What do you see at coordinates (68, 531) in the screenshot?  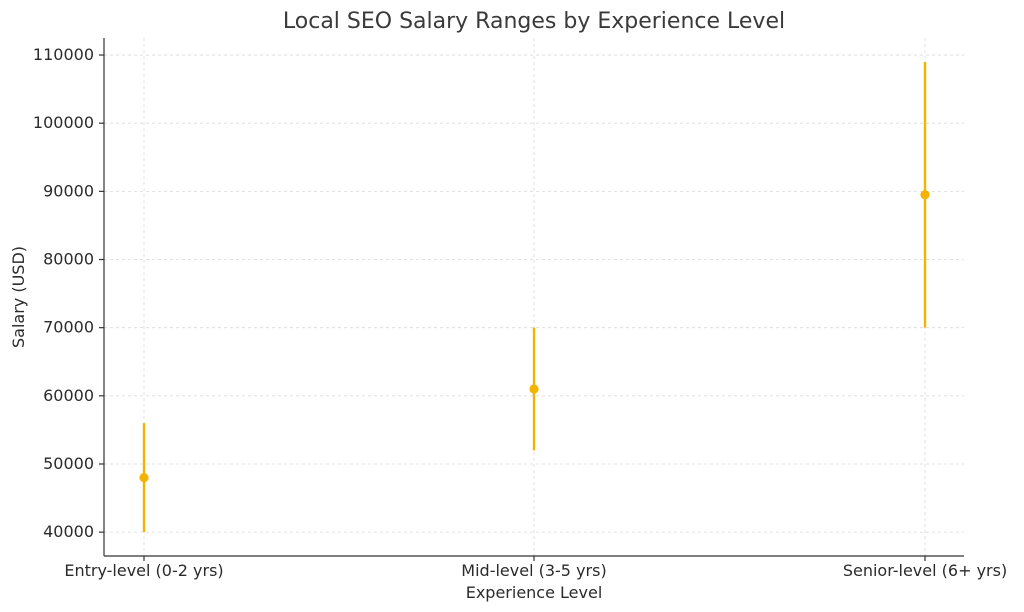 I see `y-tick-label: 40000` at bounding box center [68, 531].